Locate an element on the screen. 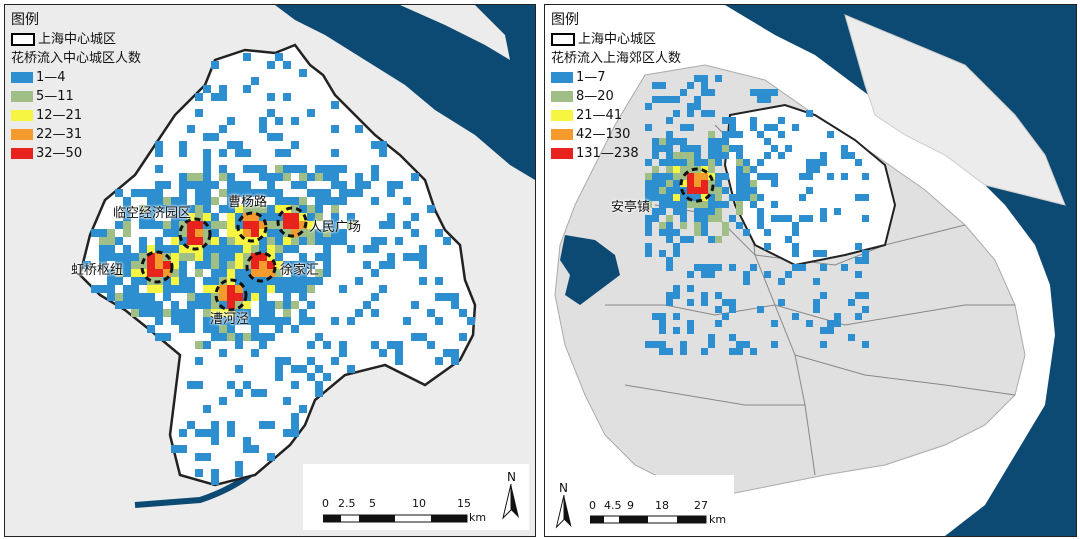 This screenshot has height=539, width=1080. legend-class-label: 131—238 is located at coordinates (607, 153).